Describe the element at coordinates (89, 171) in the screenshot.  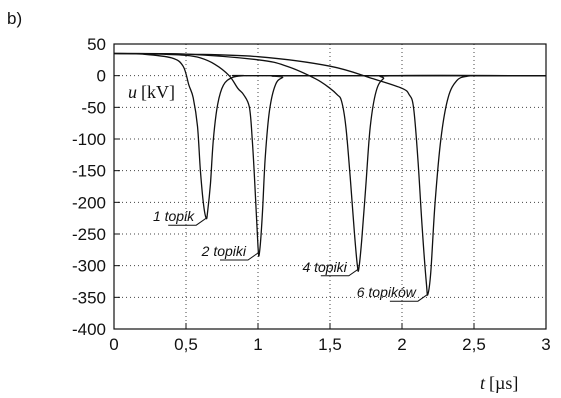
I see `y-tick-label: -150` at that location.